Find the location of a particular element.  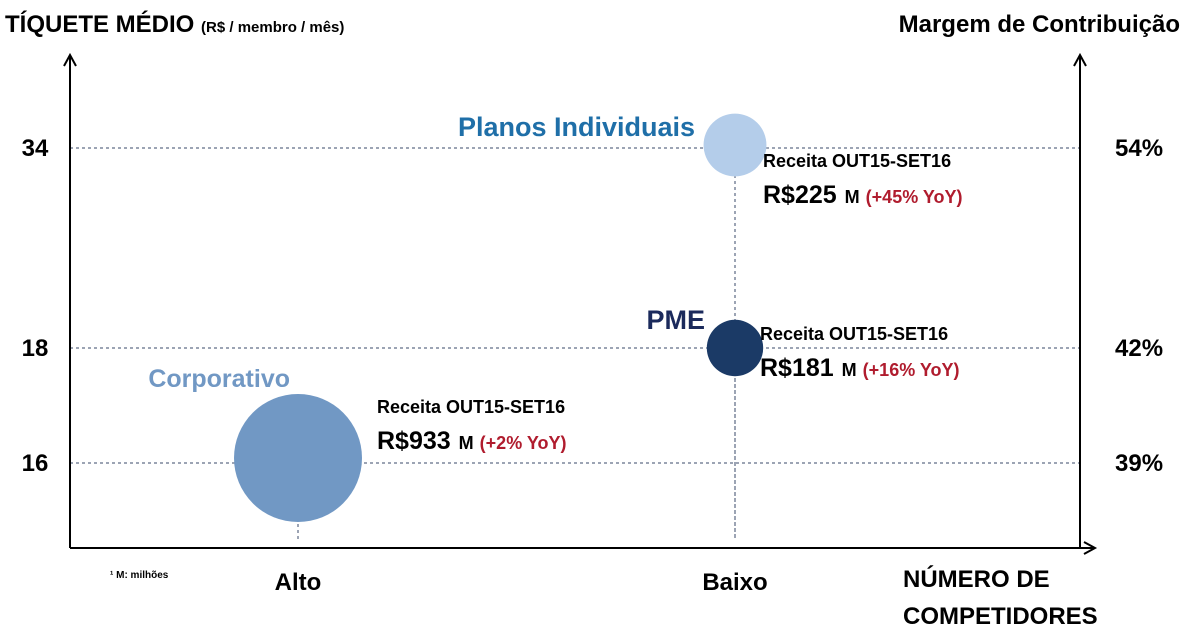

y-tick-label: 34 is located at coordinates (35, 148).